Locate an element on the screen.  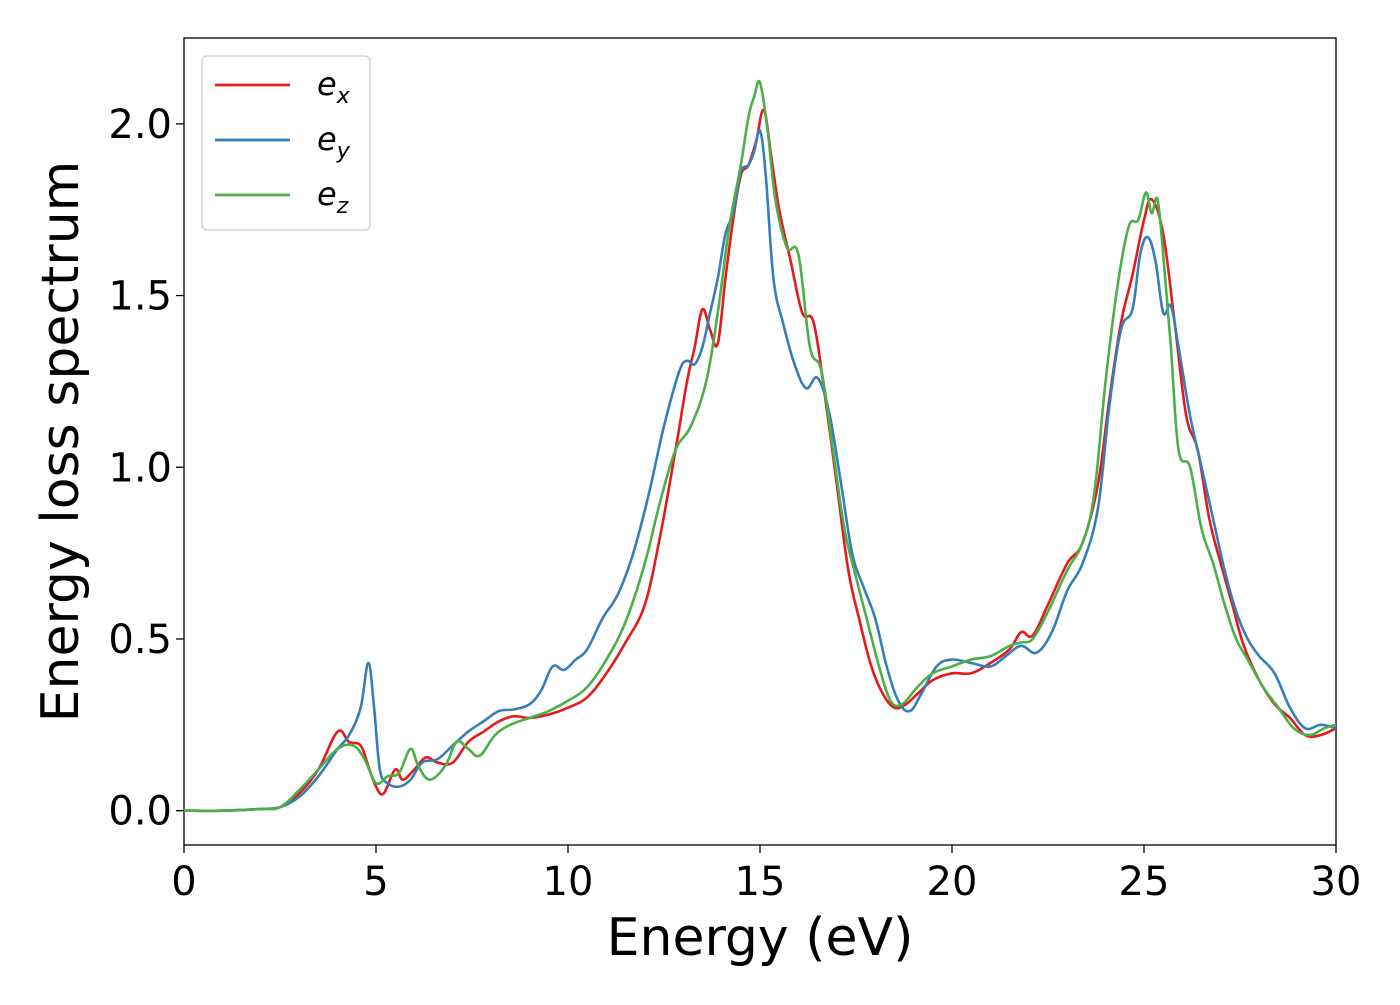
x-tick-label: 15 is located at coordinates (760, 882).